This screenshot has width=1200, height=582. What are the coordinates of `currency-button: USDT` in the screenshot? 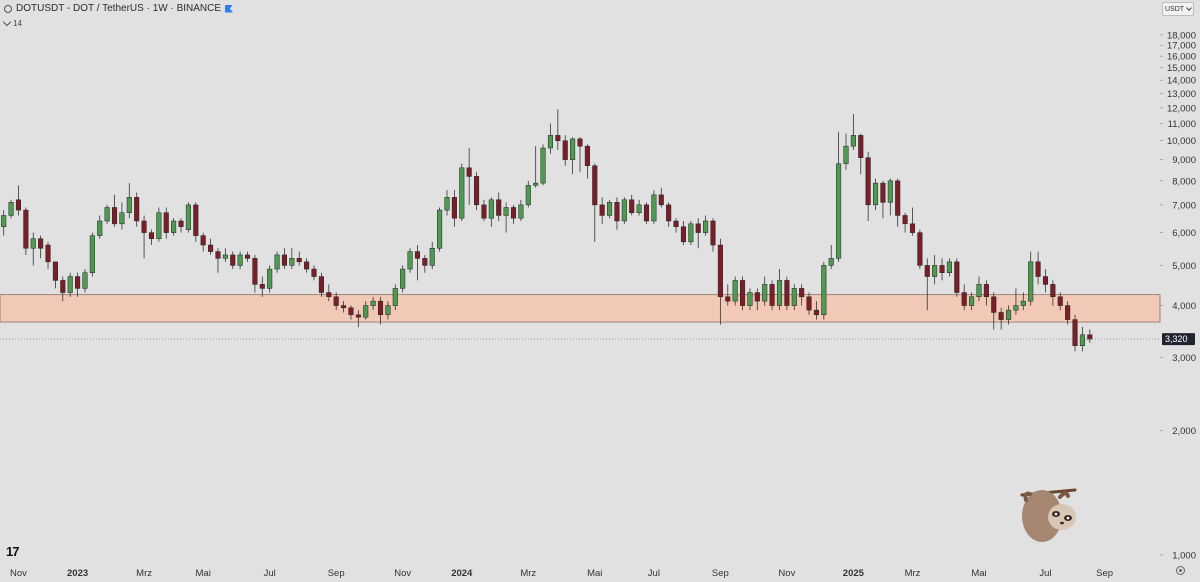 It's located at (1178, 9).